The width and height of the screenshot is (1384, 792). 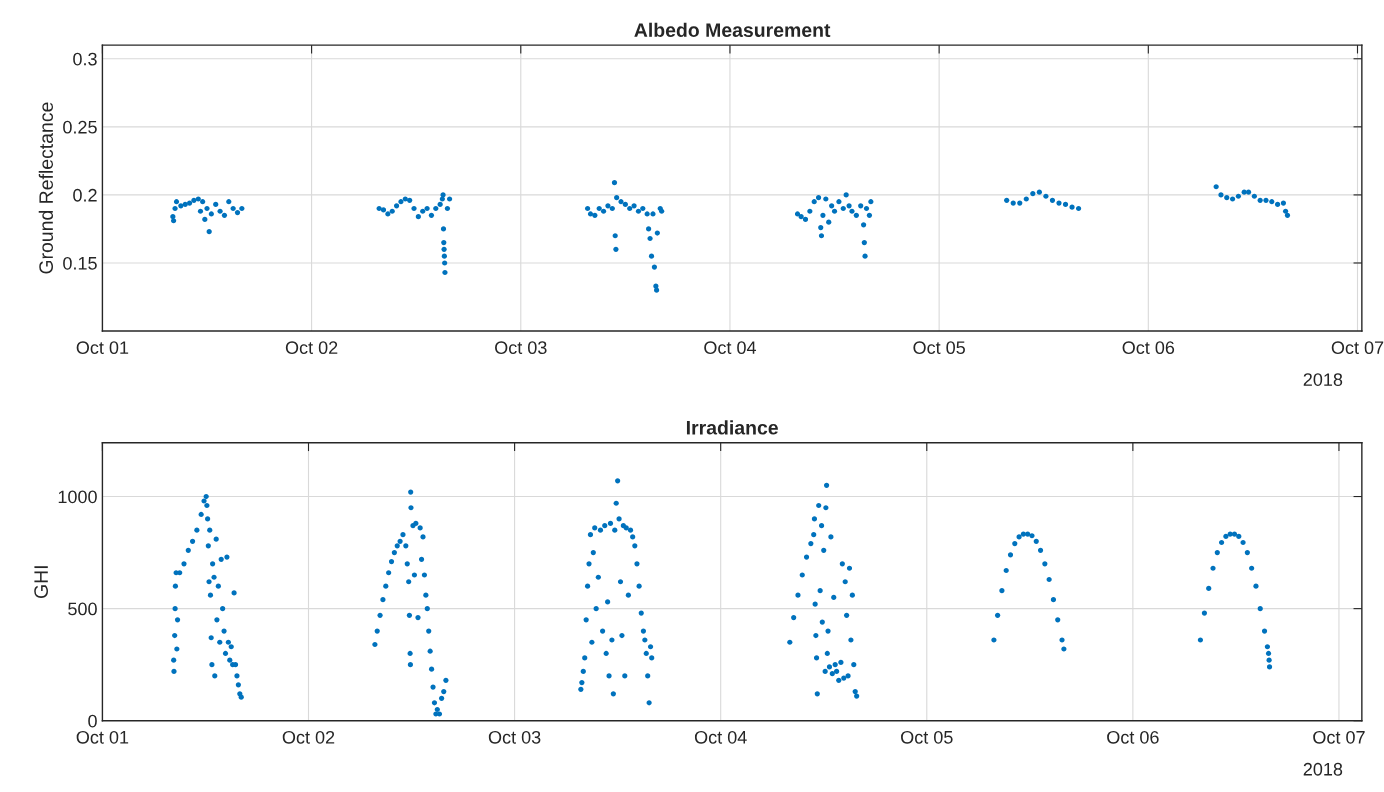 What do you see at coordinates (80, 263) in the screenshot?
I see `y-tick-label: 0.15` at bounding box center [80, 263].